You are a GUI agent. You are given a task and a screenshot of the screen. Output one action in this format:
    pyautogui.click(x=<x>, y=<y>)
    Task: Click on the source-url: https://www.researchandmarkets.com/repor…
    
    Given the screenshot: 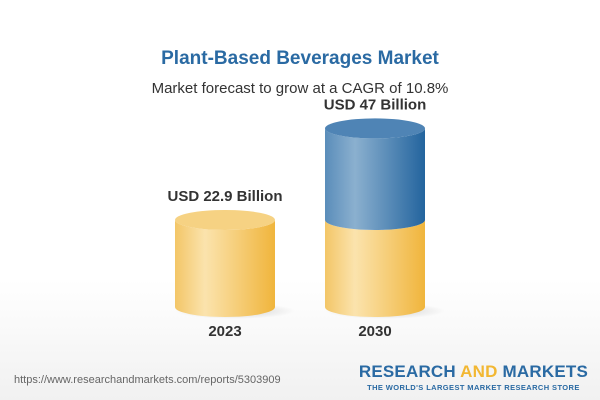 What is the action you would take?
    pyautogui.click(x=147, y=380)
    